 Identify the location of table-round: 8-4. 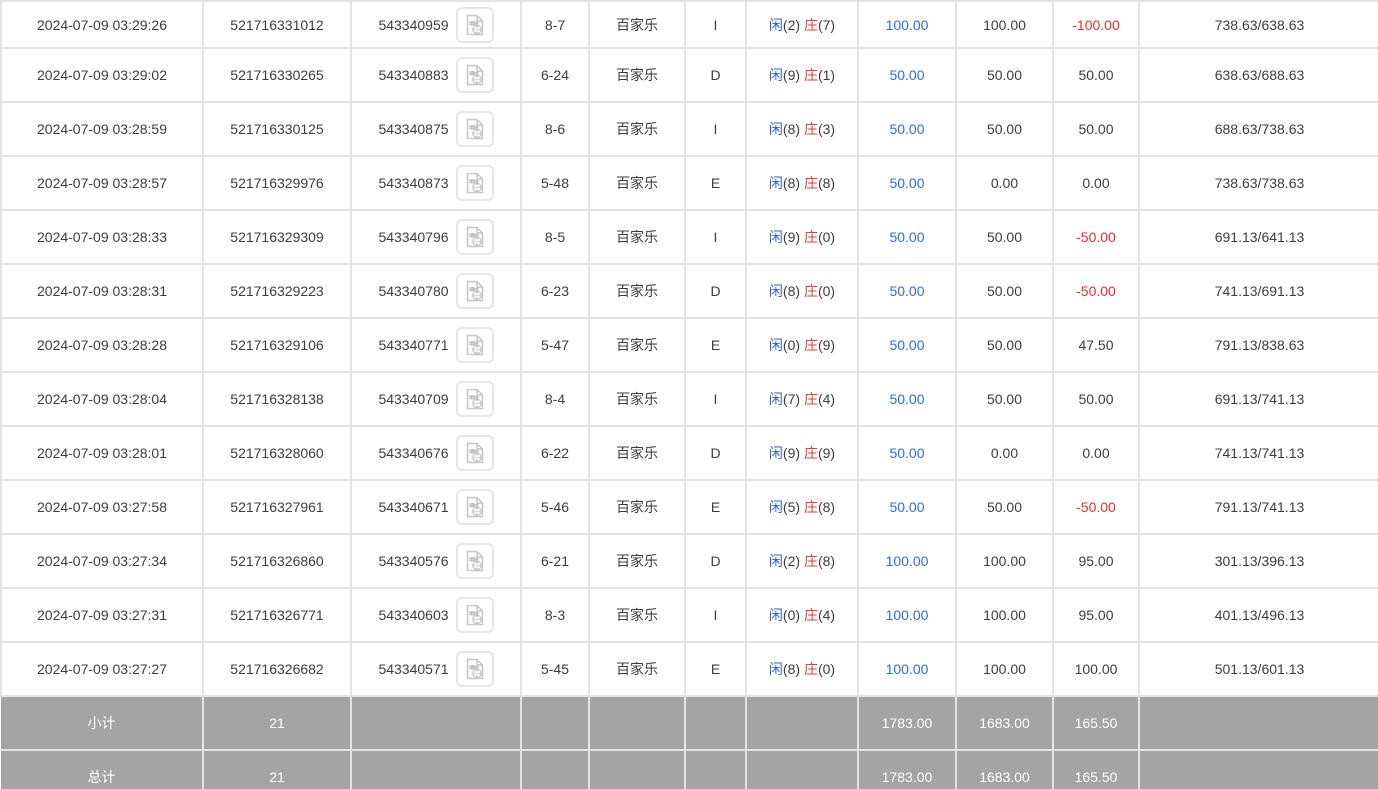
(555, 399).